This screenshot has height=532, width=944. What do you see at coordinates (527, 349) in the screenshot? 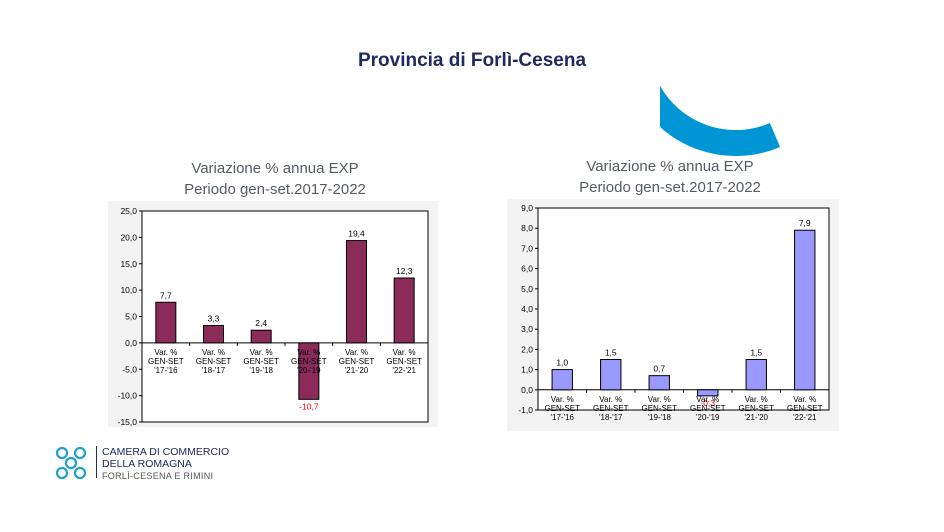
I see `right-ytick-label: 2,0` at bounding box center [527, 349].